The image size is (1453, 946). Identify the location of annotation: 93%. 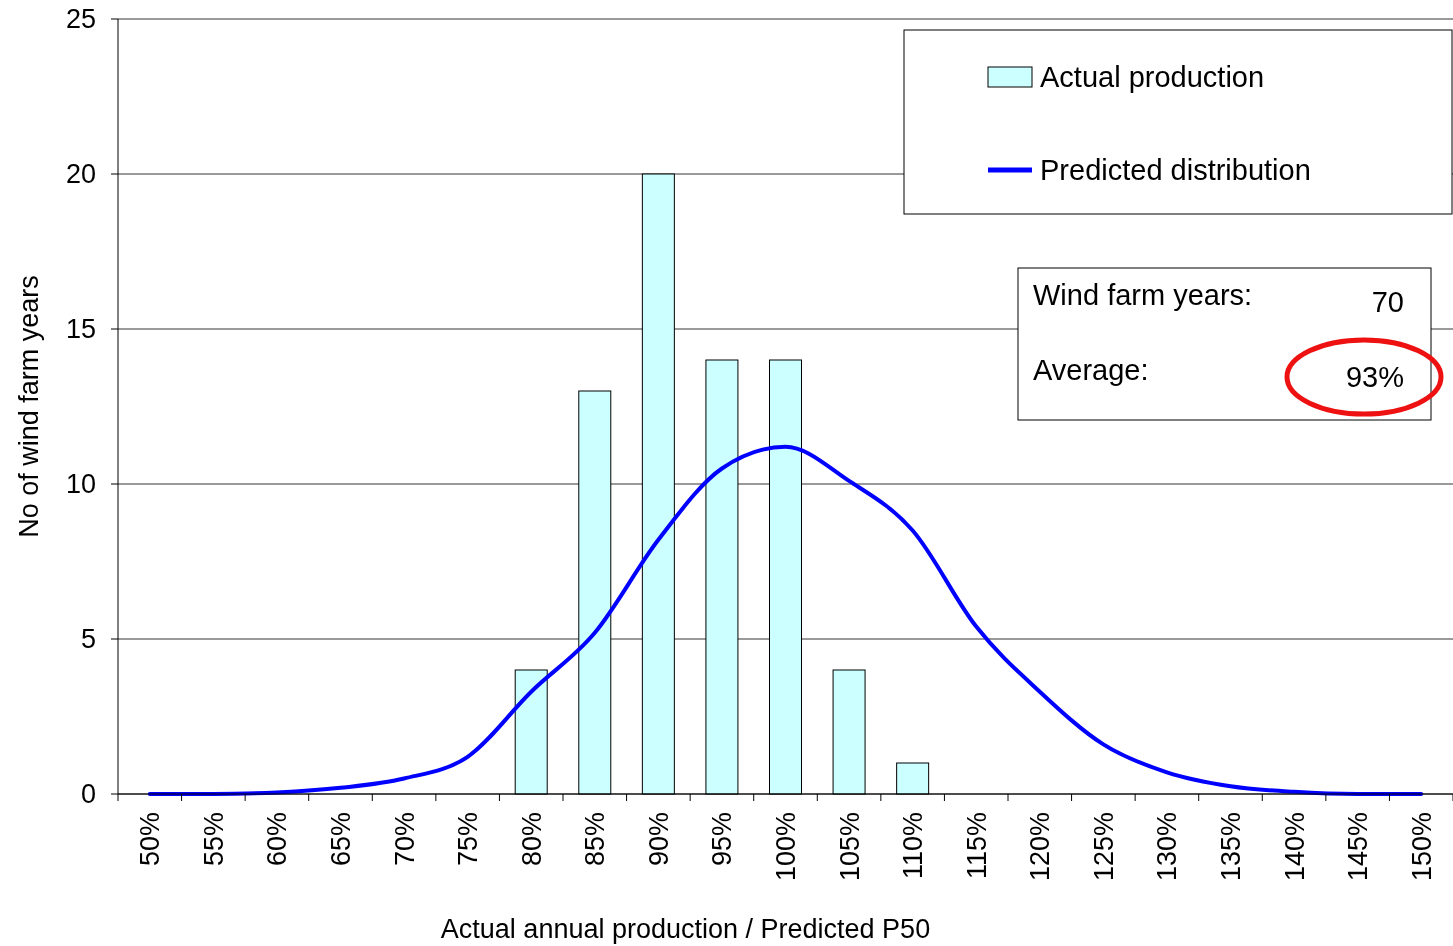
(1374, 377).